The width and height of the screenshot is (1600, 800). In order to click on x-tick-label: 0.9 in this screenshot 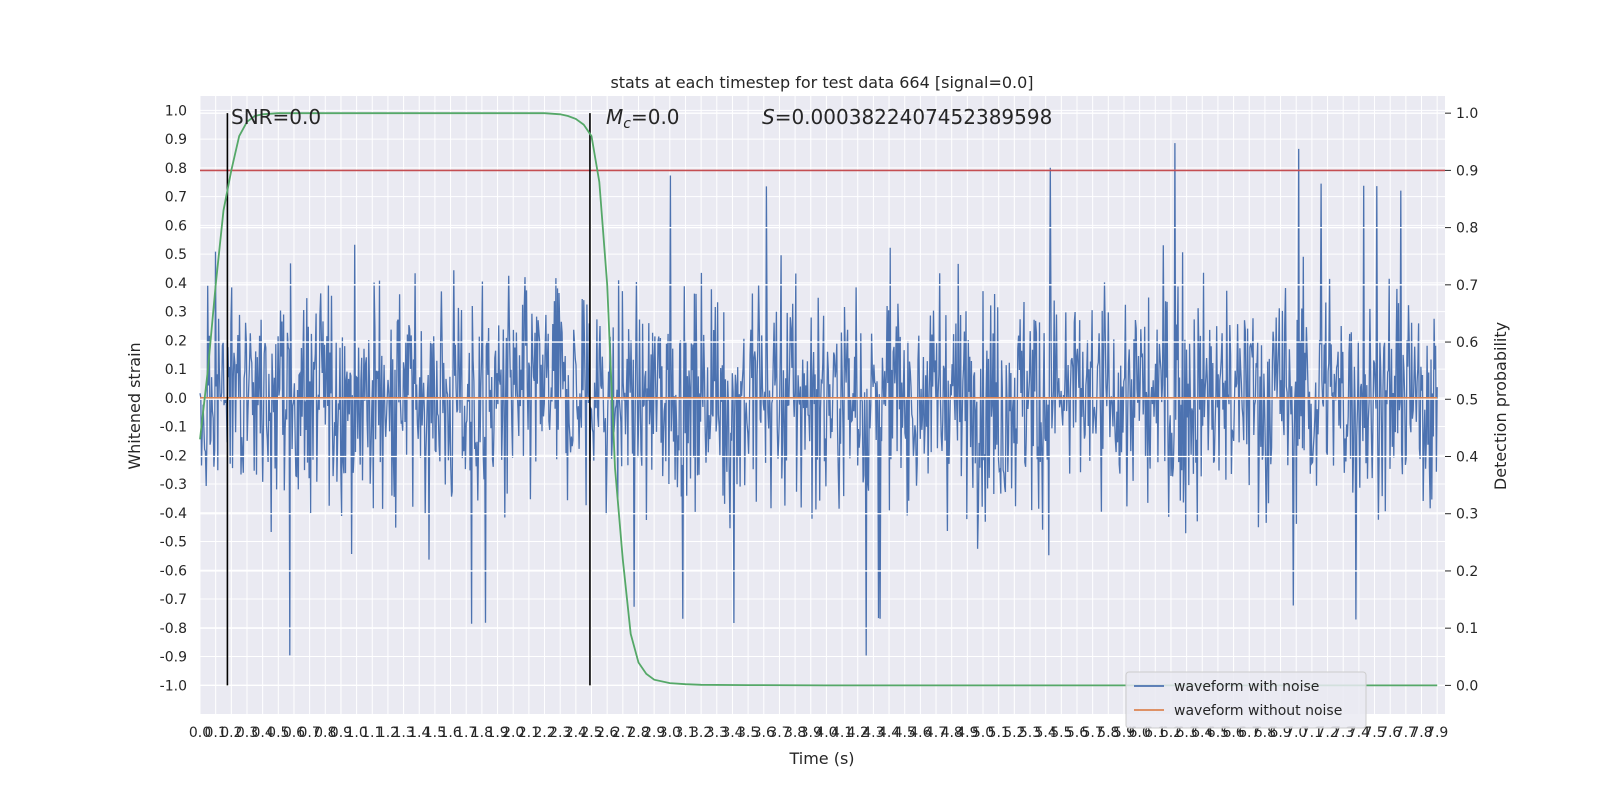, I will do `click(341, 733)`.